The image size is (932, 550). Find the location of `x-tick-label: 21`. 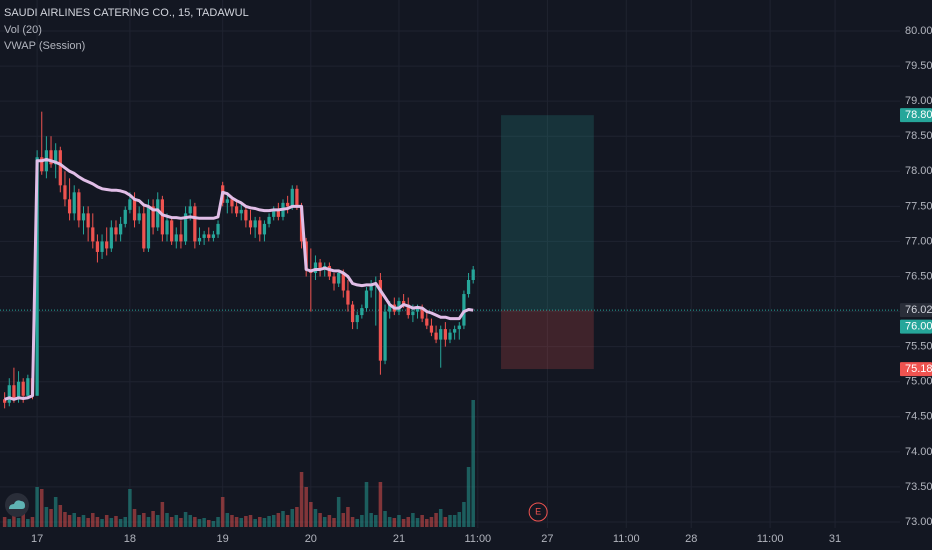

x-tick-label: 21 is located at coordinates (399, 539).